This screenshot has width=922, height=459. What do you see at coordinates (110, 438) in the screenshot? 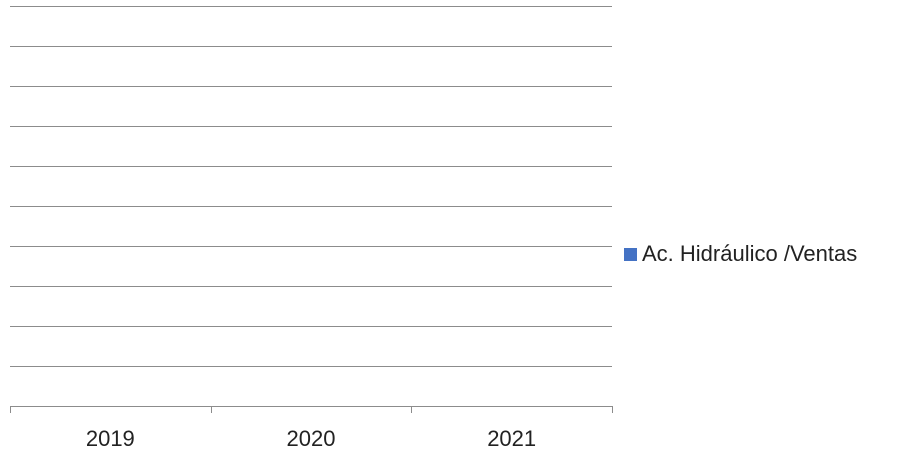
I see `x-tick-label: 2019` at bounding box center [110, 438].